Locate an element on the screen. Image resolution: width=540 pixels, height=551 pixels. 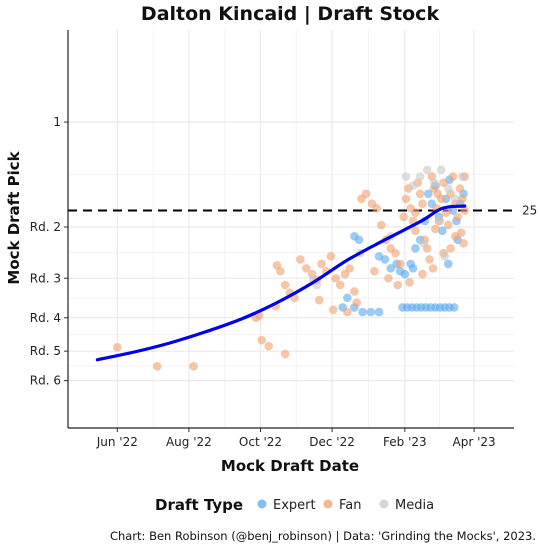
legend-title: Draft Type is located at coordinates (199, 505).